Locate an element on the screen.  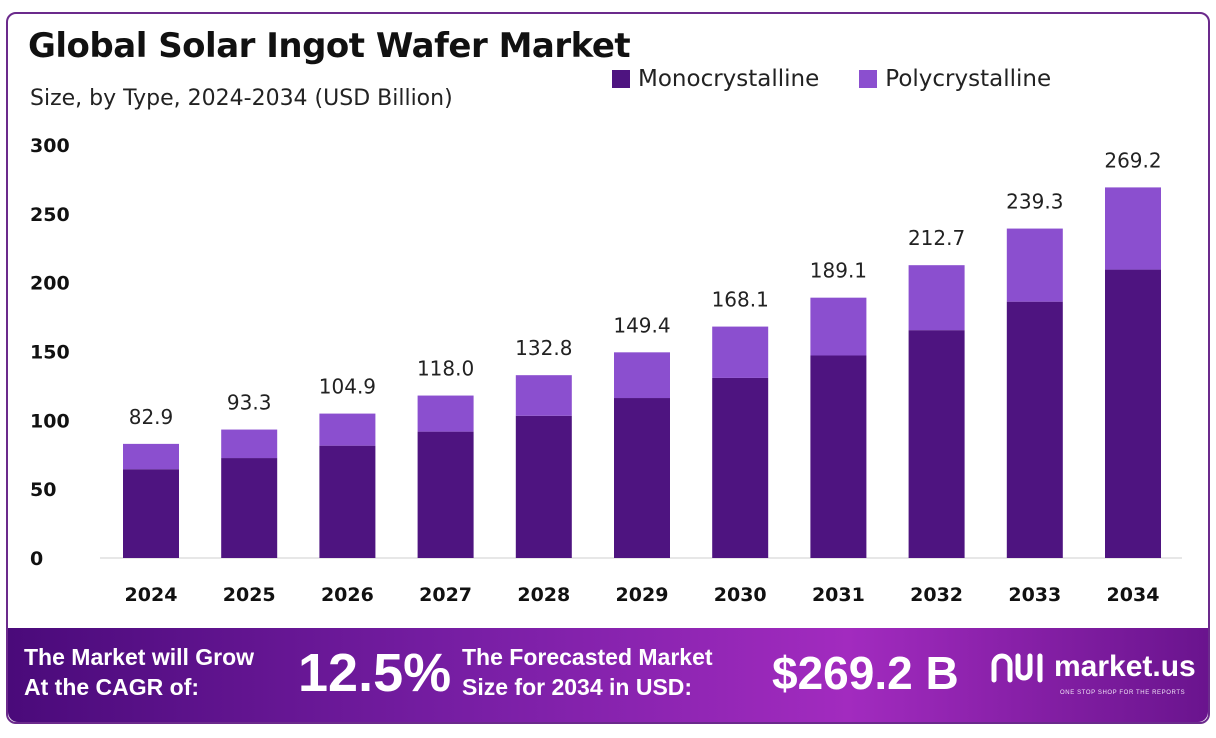
y-tick-label: 0 is located at coordinates (36, 559).